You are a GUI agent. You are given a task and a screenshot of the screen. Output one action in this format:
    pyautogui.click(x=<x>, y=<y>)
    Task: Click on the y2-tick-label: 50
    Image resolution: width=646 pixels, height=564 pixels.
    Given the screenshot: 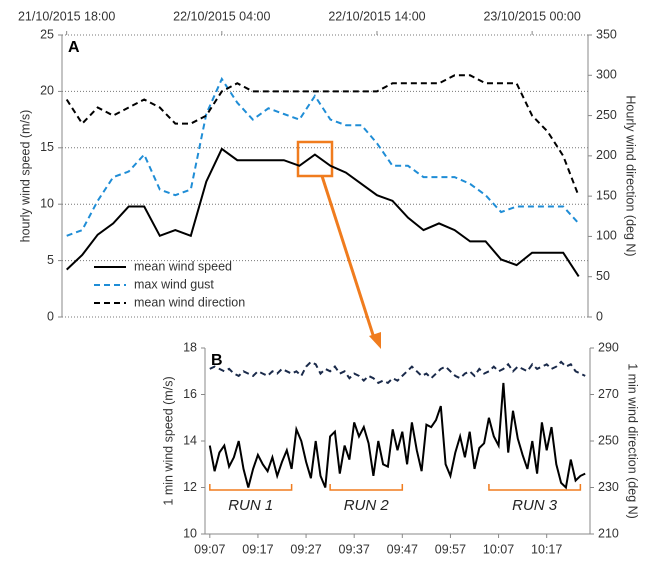 What is the action you would take?
    pyautogui.click(x=603, y=276)
    